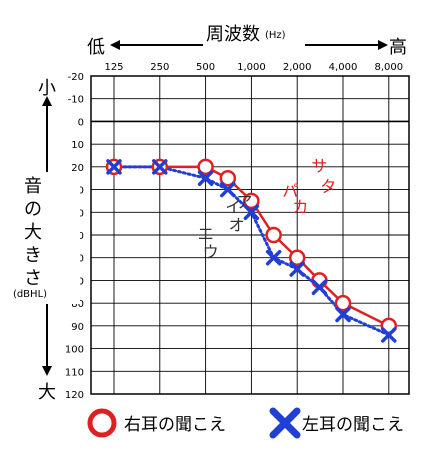 This screenshot has width=431, height=464. Describe the element at coordinates (77, 327) in the screenshot. I see `y-tick-label: 90` at that location.